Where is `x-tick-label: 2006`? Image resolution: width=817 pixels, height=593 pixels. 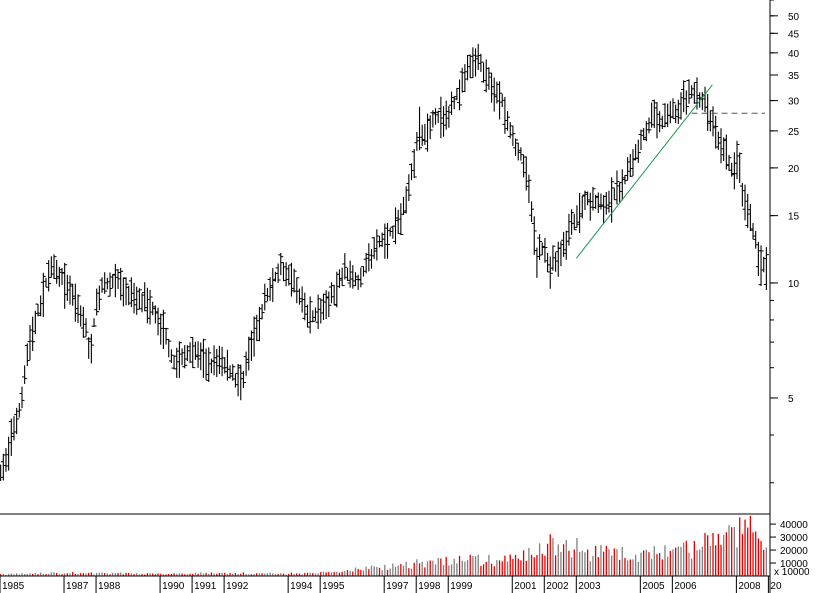 x-tick-label: 2006 is located at coordinates (685, 586).